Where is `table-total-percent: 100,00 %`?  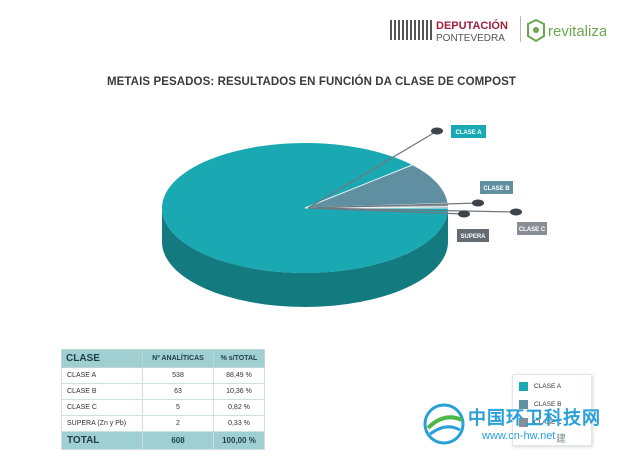 table-total-percent: 100,00 % is located at coordinates (239, 440).